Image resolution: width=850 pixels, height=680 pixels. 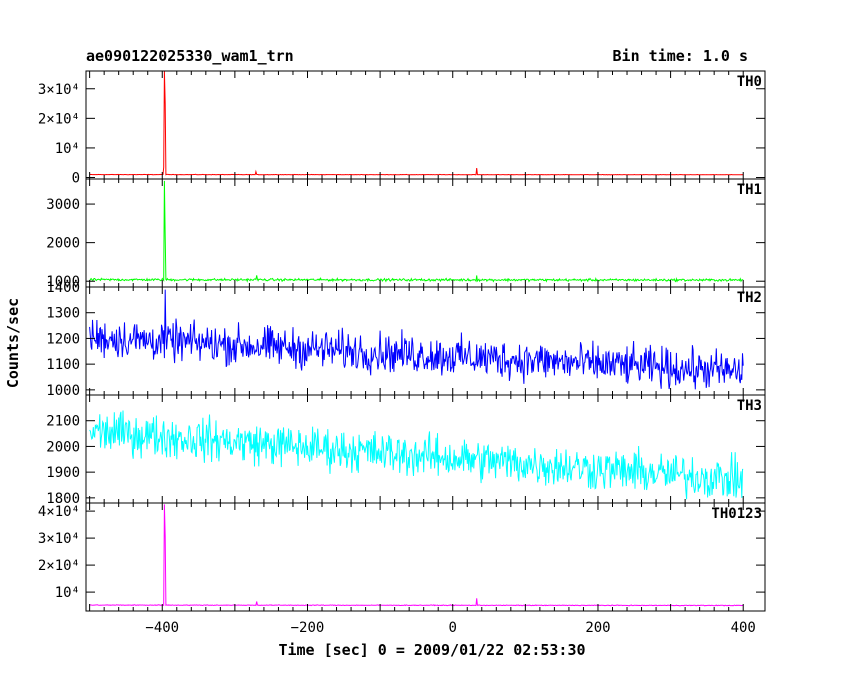 What do you see at coordinates (190, 56) in the screenshot?
I see `chart-title: ae090122025330_wam1_trn` at bounding box center [190, 56].